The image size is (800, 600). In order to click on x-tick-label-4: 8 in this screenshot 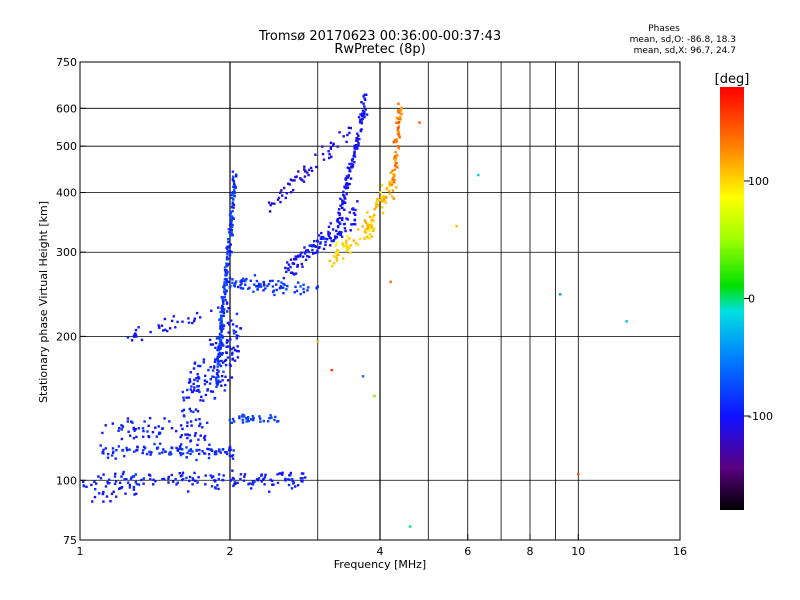, I will do `click(530, 551)`.